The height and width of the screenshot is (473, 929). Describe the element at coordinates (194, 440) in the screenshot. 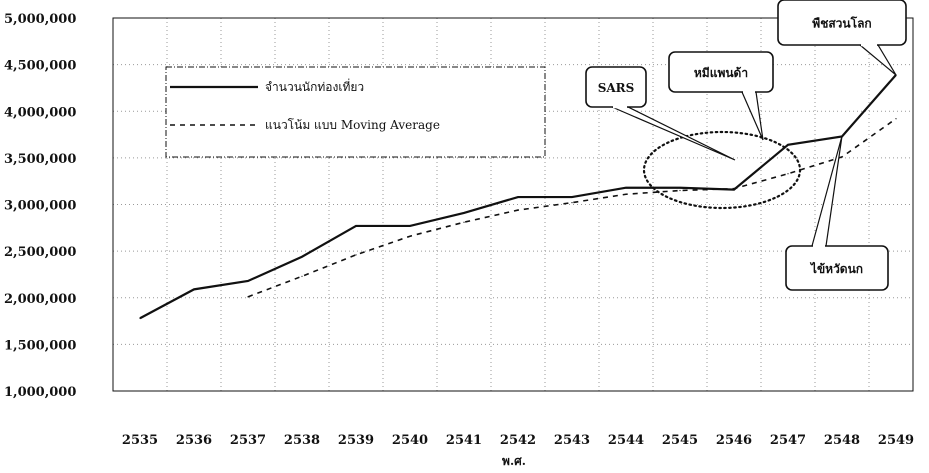

I see `x-tick-label: 2536` at that location.